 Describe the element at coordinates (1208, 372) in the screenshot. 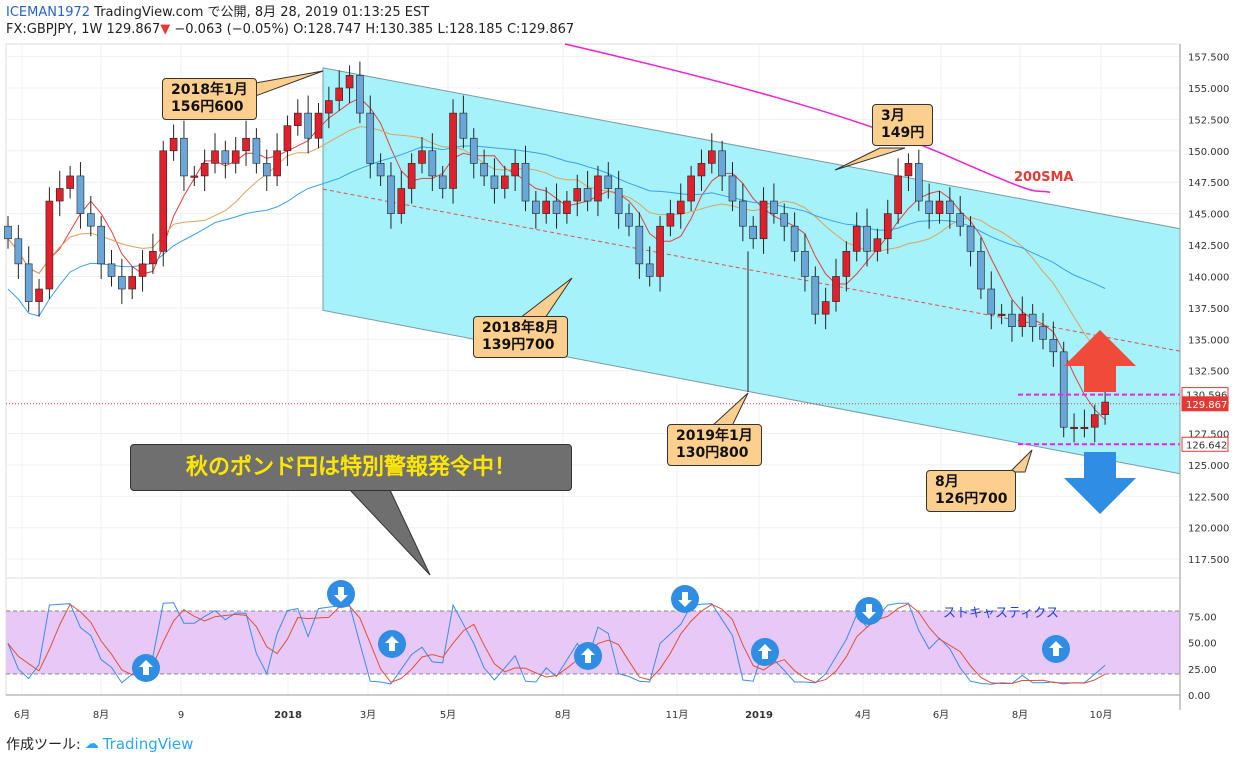

I see `y-tick-label: 132.500` at that location.